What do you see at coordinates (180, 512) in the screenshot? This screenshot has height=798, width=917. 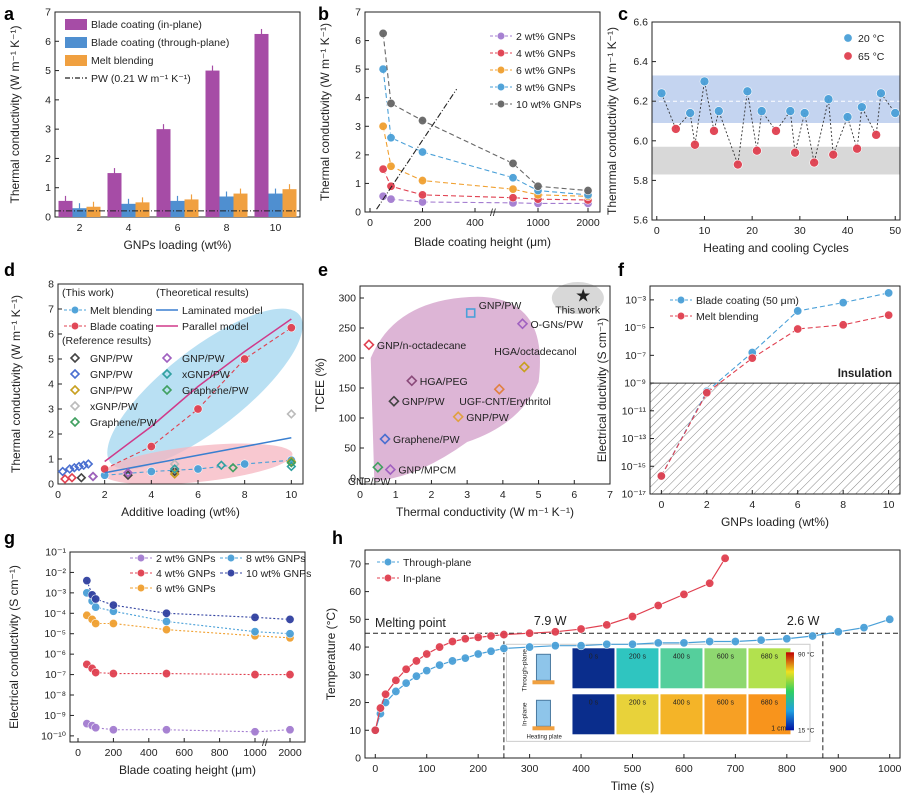 I see `x-axis-title-d: Additive loading (wt%)` at bounding box center [180, 512].